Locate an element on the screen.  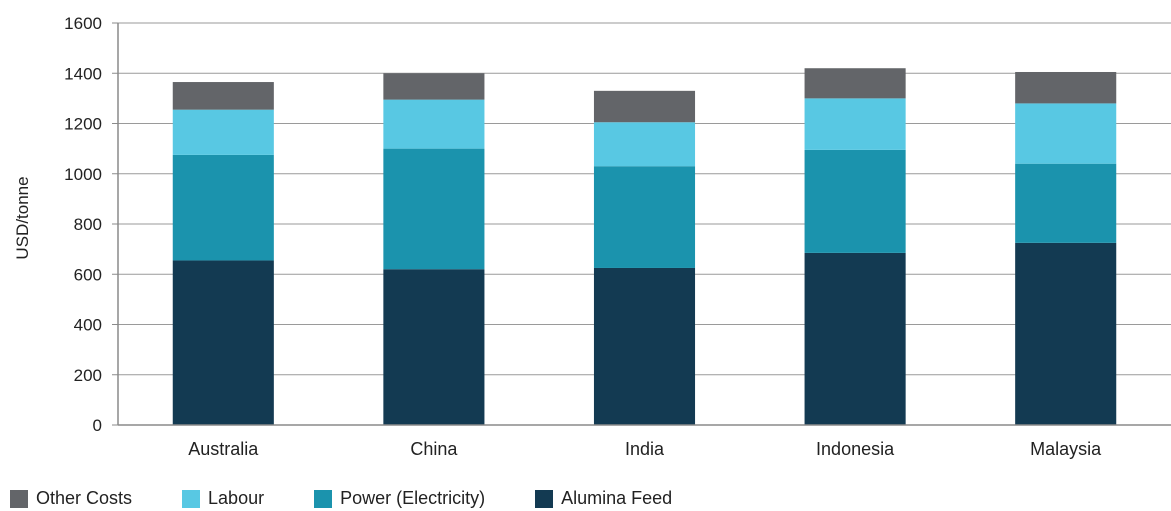
x-category-label: China is located at coordinates (434, 449).